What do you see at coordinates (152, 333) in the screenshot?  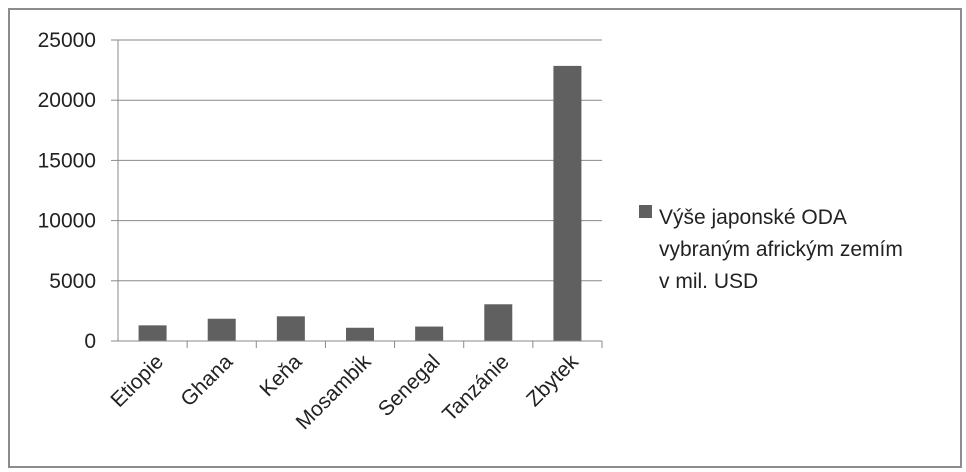 I see `bar-etiopie` at bounding box center [152, 333].